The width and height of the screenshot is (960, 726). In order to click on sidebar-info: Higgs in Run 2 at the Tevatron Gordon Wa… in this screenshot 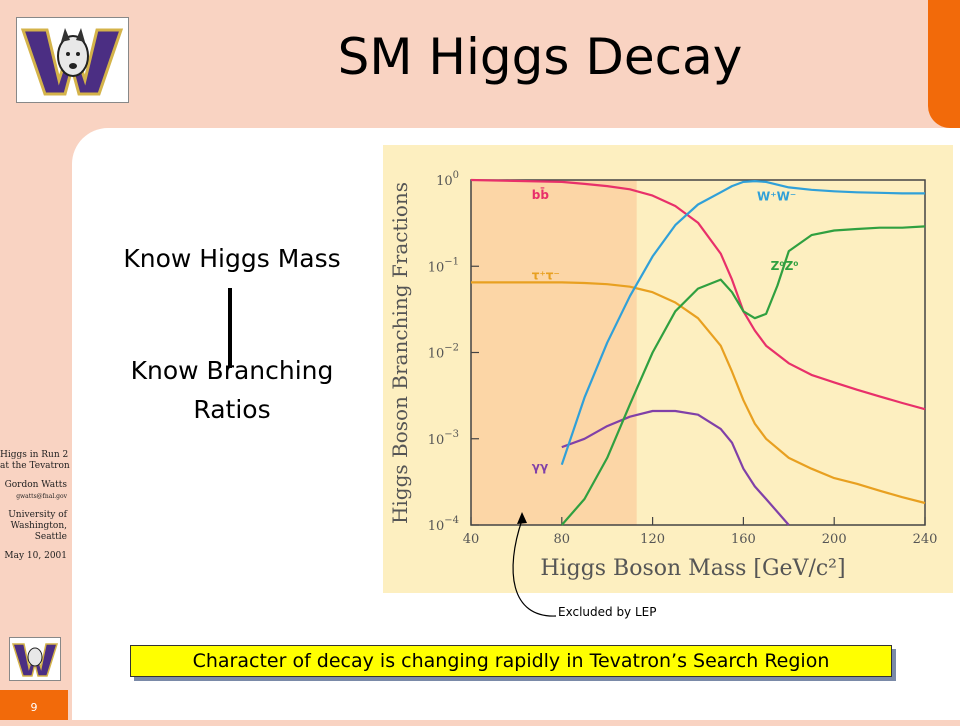, I will do `click(35, 506)`.